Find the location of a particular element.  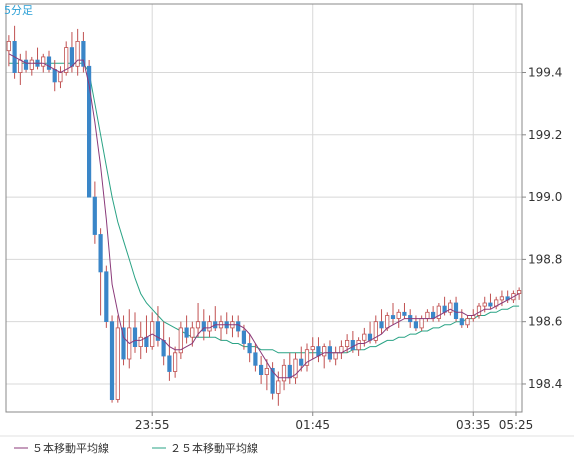

y-tick-label: 198.4 is located at coordinates (545, 384).